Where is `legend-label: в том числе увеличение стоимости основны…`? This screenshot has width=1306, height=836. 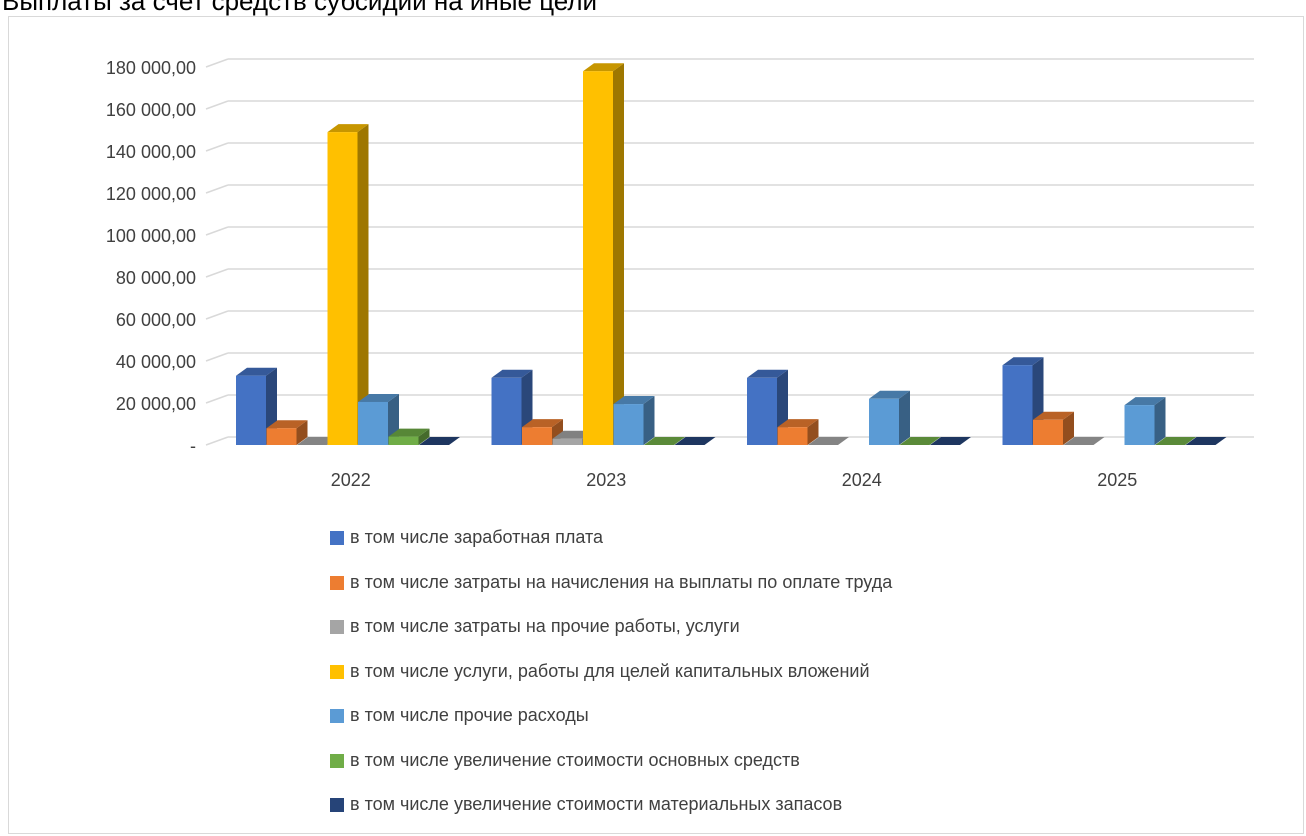
legend-label: в том числе увеличение стоимости основны… is located at coordinates (575, 759).